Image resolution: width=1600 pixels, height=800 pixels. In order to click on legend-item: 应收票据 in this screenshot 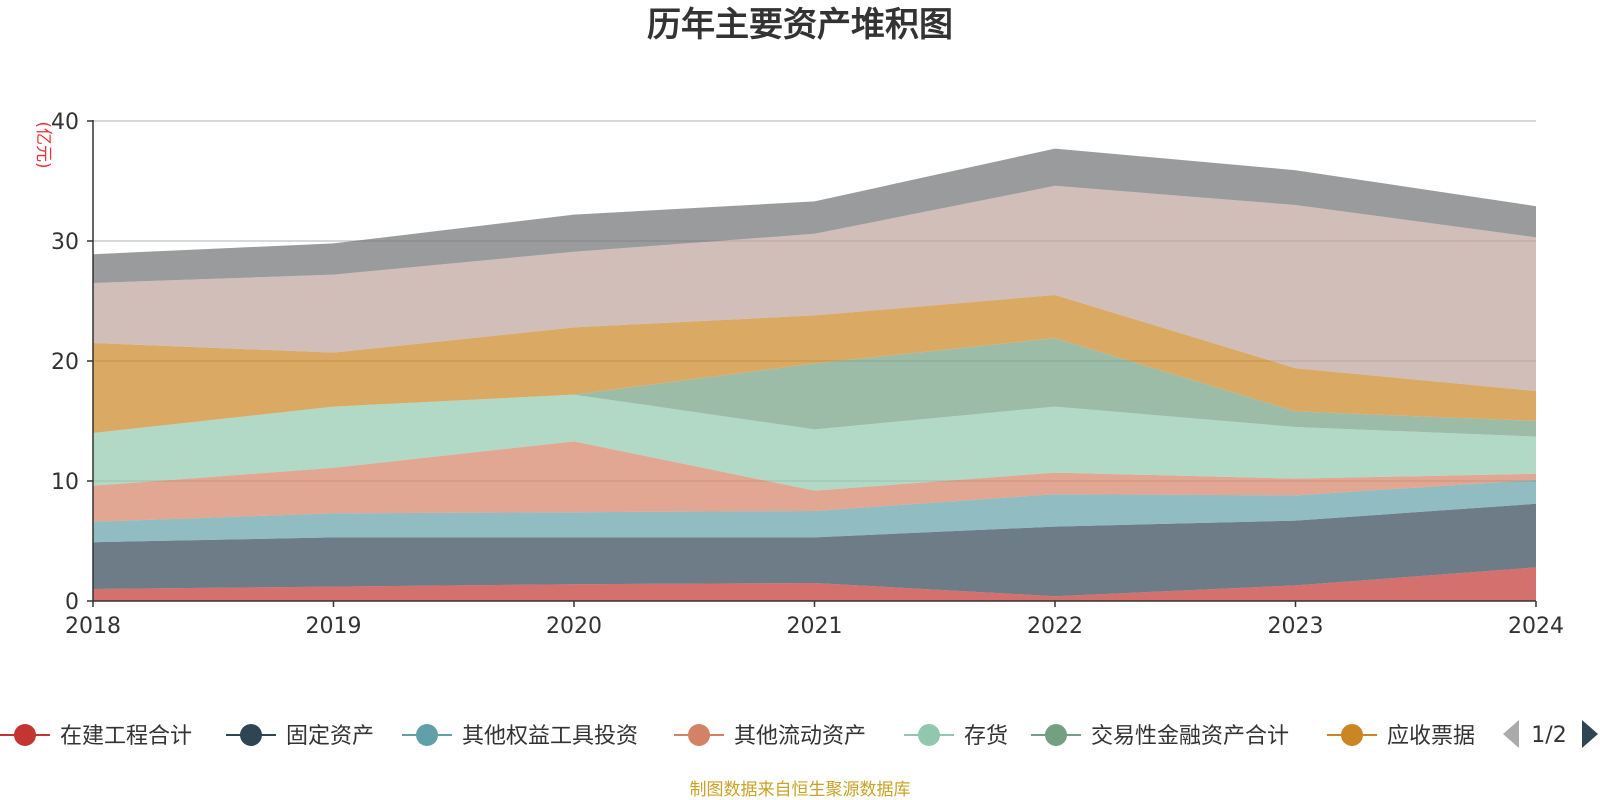, I will do `click(1401, 736)`.